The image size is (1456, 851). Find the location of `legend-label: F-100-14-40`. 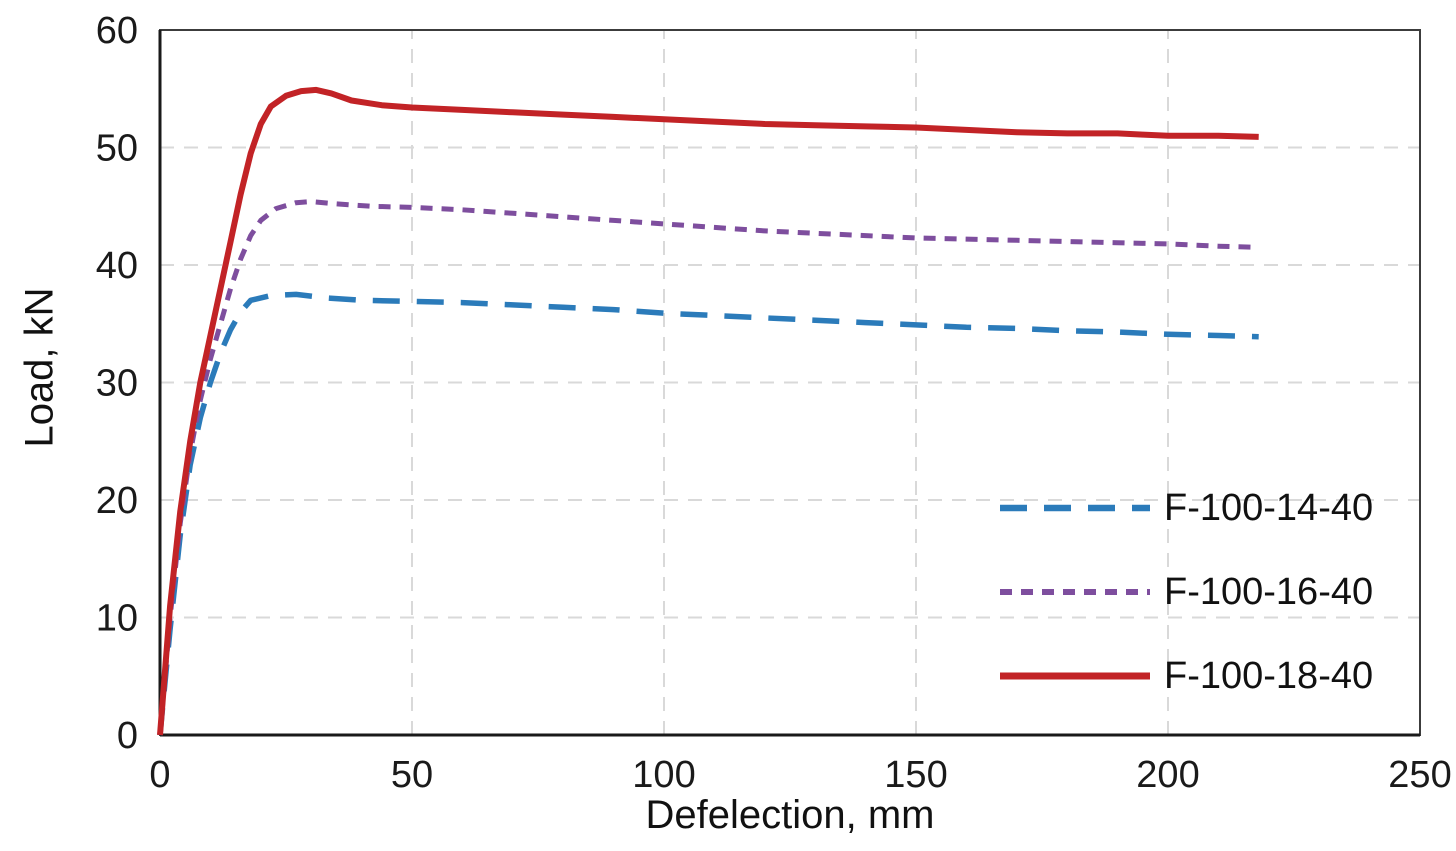

legend-label: F-100-14-40 is located at coordinates (1269, 507).